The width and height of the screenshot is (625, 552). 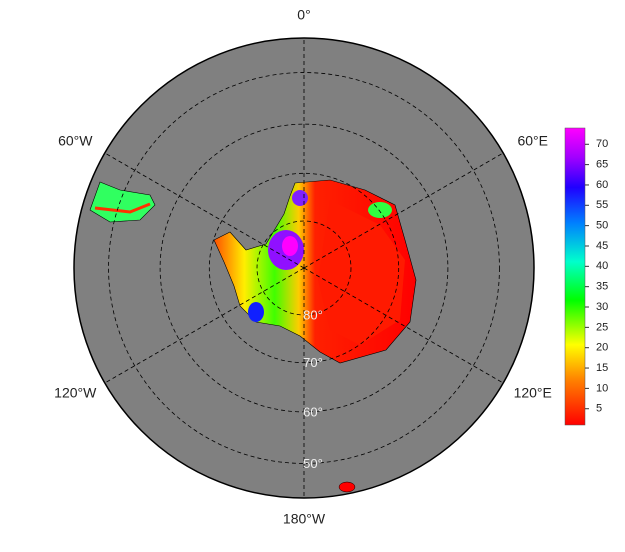 What do you see at coordinates (380, 210) in the screenshot?
I see `coast-green` at bounding box center [380, 210].